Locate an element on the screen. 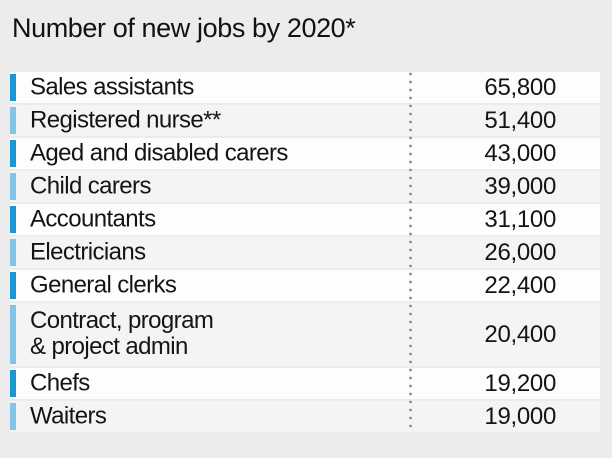 This screenshot has height=458, width=612. job-label: General clerks is located at coordinates (103, 285).